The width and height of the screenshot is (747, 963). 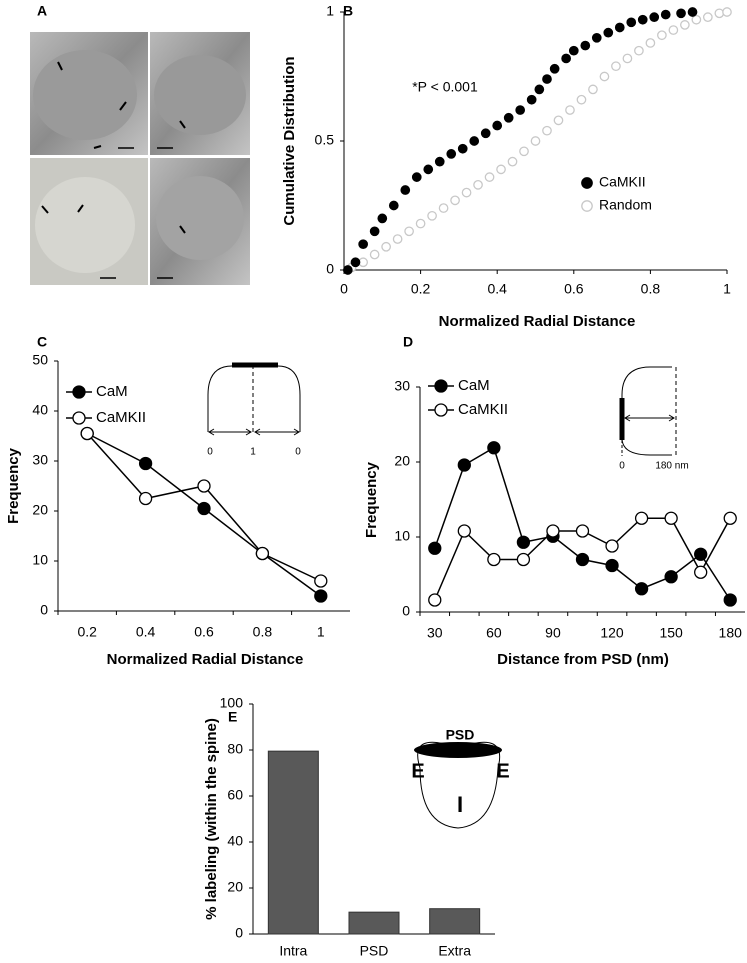 What do you see at coordinates (263, 632) in the screenshot?
I see `x-tick-label: 0.8` at bounding box center [263, 632].